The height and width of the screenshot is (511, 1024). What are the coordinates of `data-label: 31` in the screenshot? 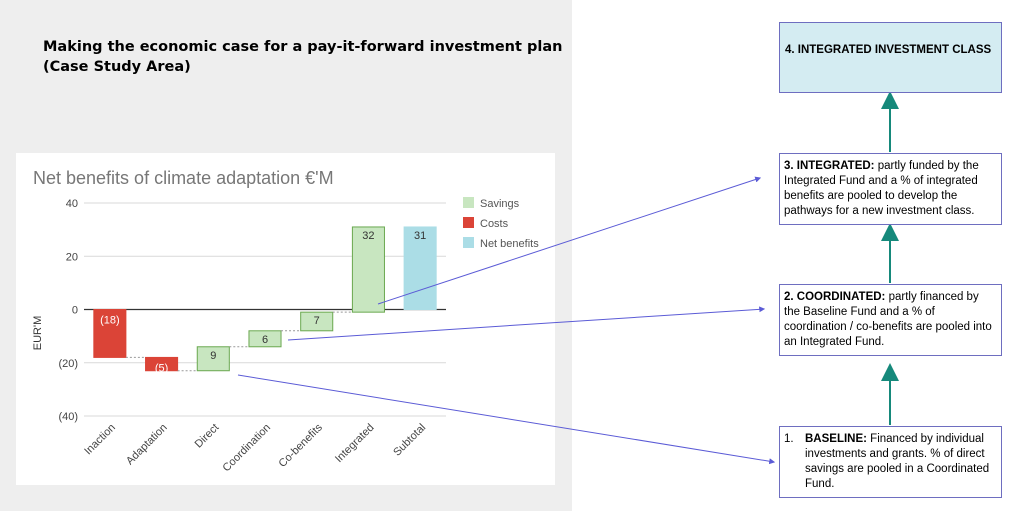 It's located at (420, 236).